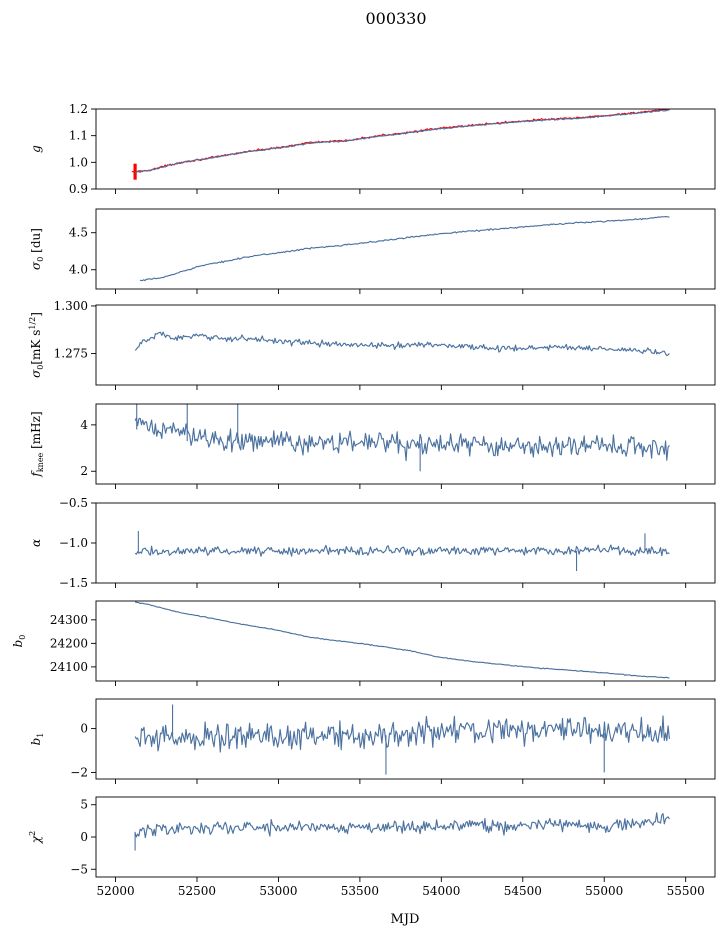 Image resolution: width=725 pixels, height=936 pixels. What do you see at coordinates (73, 543) in the screenshot?
I see `y-tick-label: −1.0` at bounding box center [73, 543].